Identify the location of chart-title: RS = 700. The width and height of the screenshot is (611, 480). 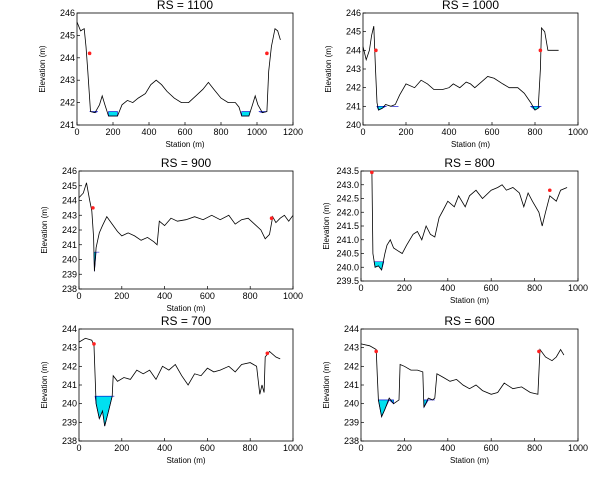
(186, 321).